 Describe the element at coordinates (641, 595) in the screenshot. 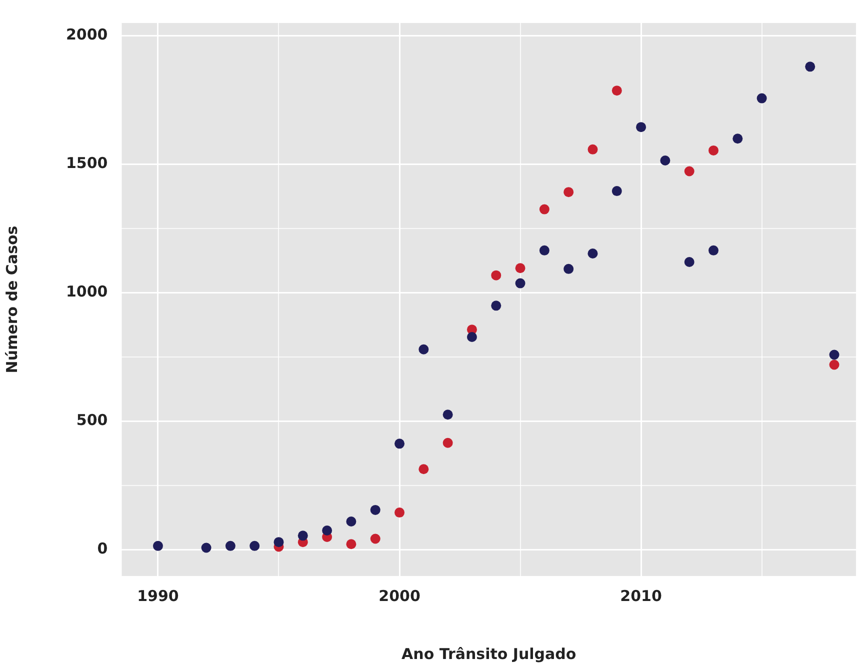

I see `x-tick-label: 2010` at that location.